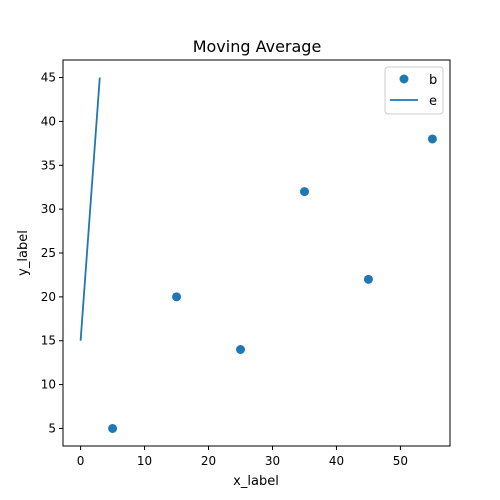  I want to click on y-tick-label: 5, so click(52, 428).